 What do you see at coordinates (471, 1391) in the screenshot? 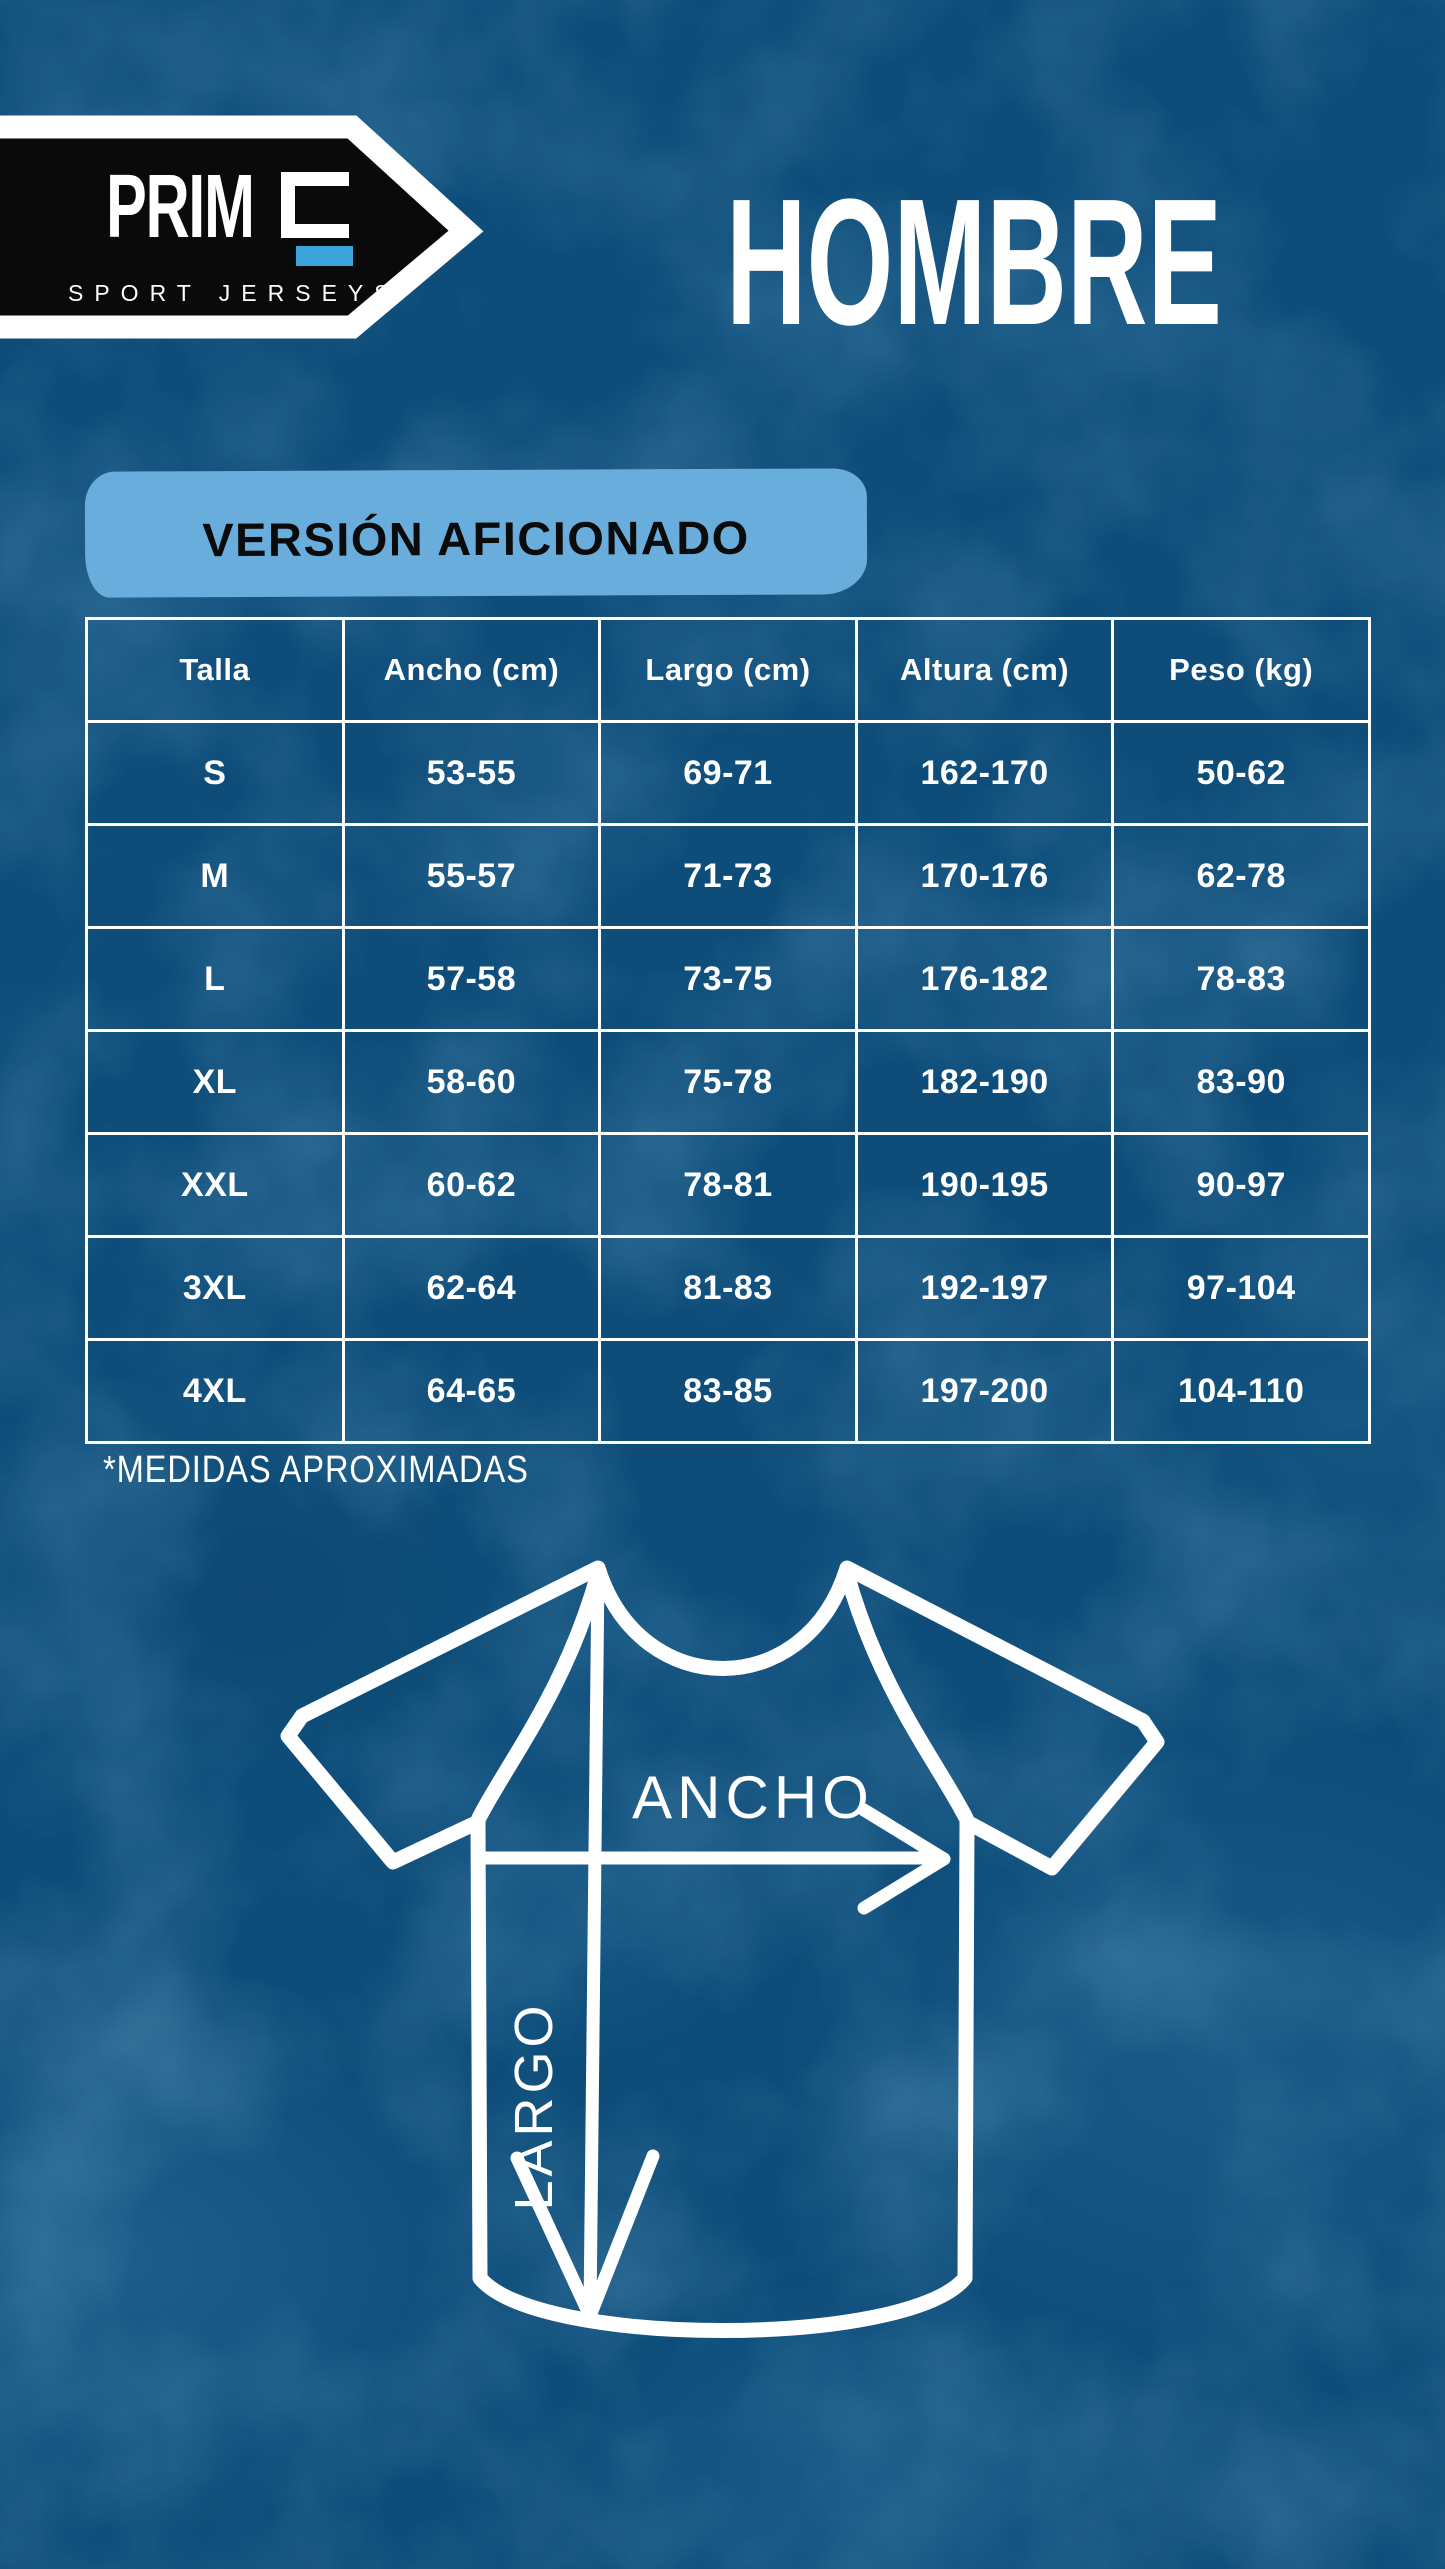
I see `measure-cell: 64-65` at bounding box center [471, 1391].